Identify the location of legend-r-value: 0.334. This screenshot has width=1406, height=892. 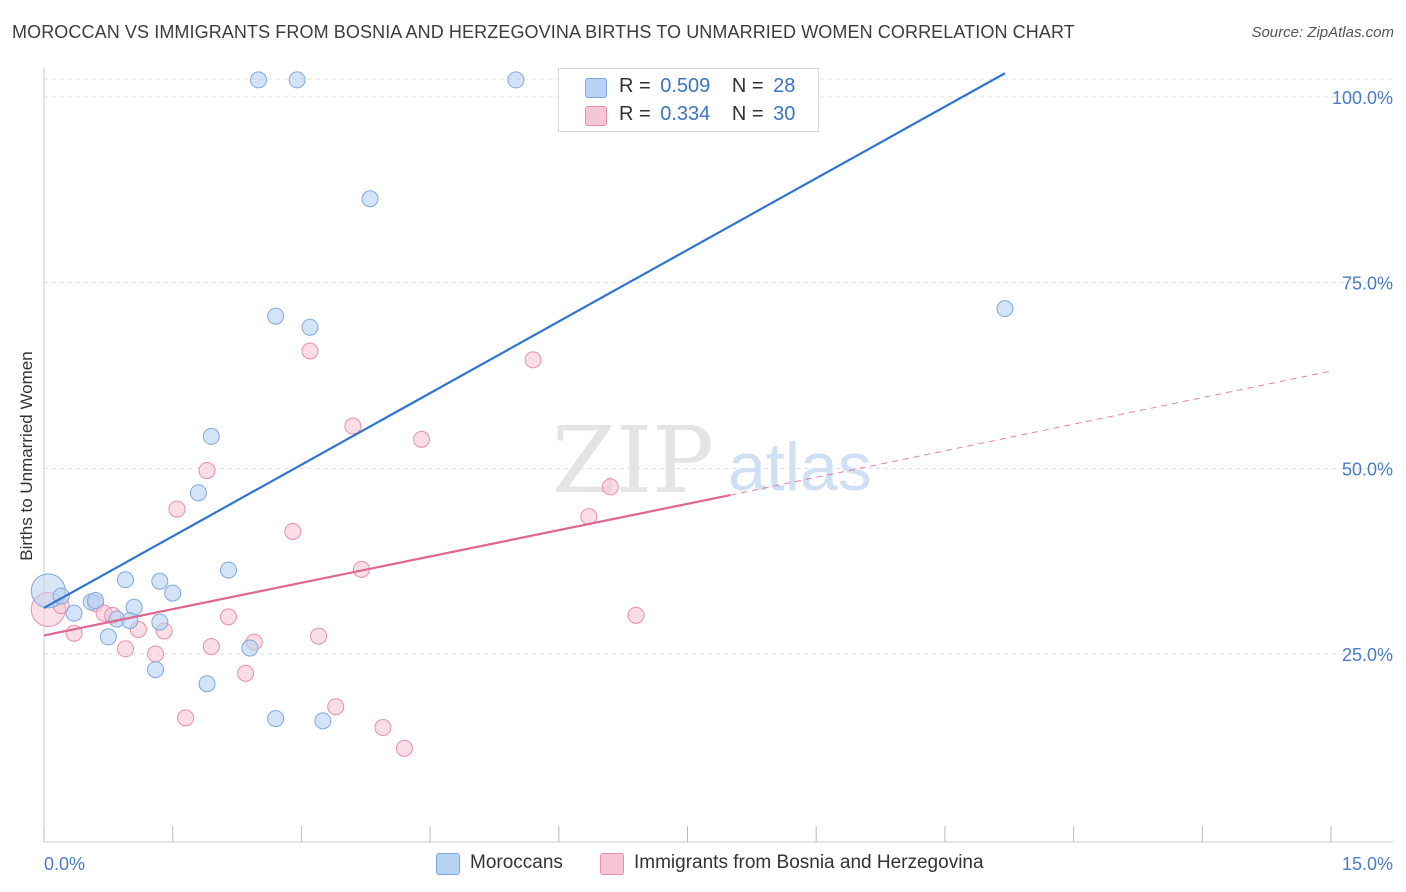
(685, 114).